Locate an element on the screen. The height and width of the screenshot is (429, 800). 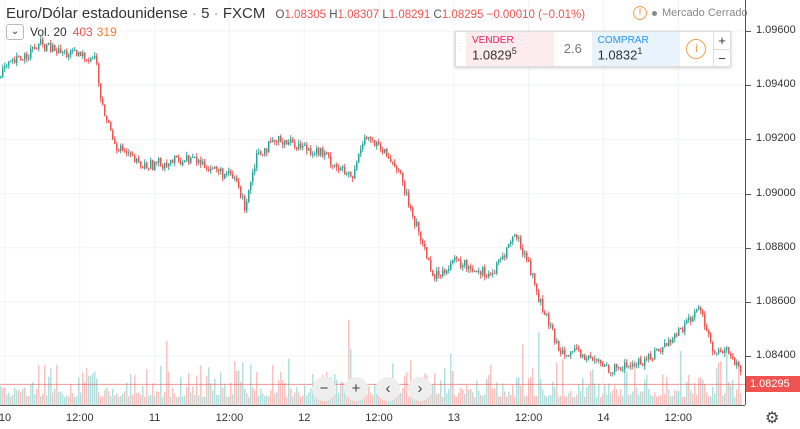
time-axis: 10 12:00 11 12:00 12 12:00 13 12:00 14 12:00 is located at coordinates (372, 417).